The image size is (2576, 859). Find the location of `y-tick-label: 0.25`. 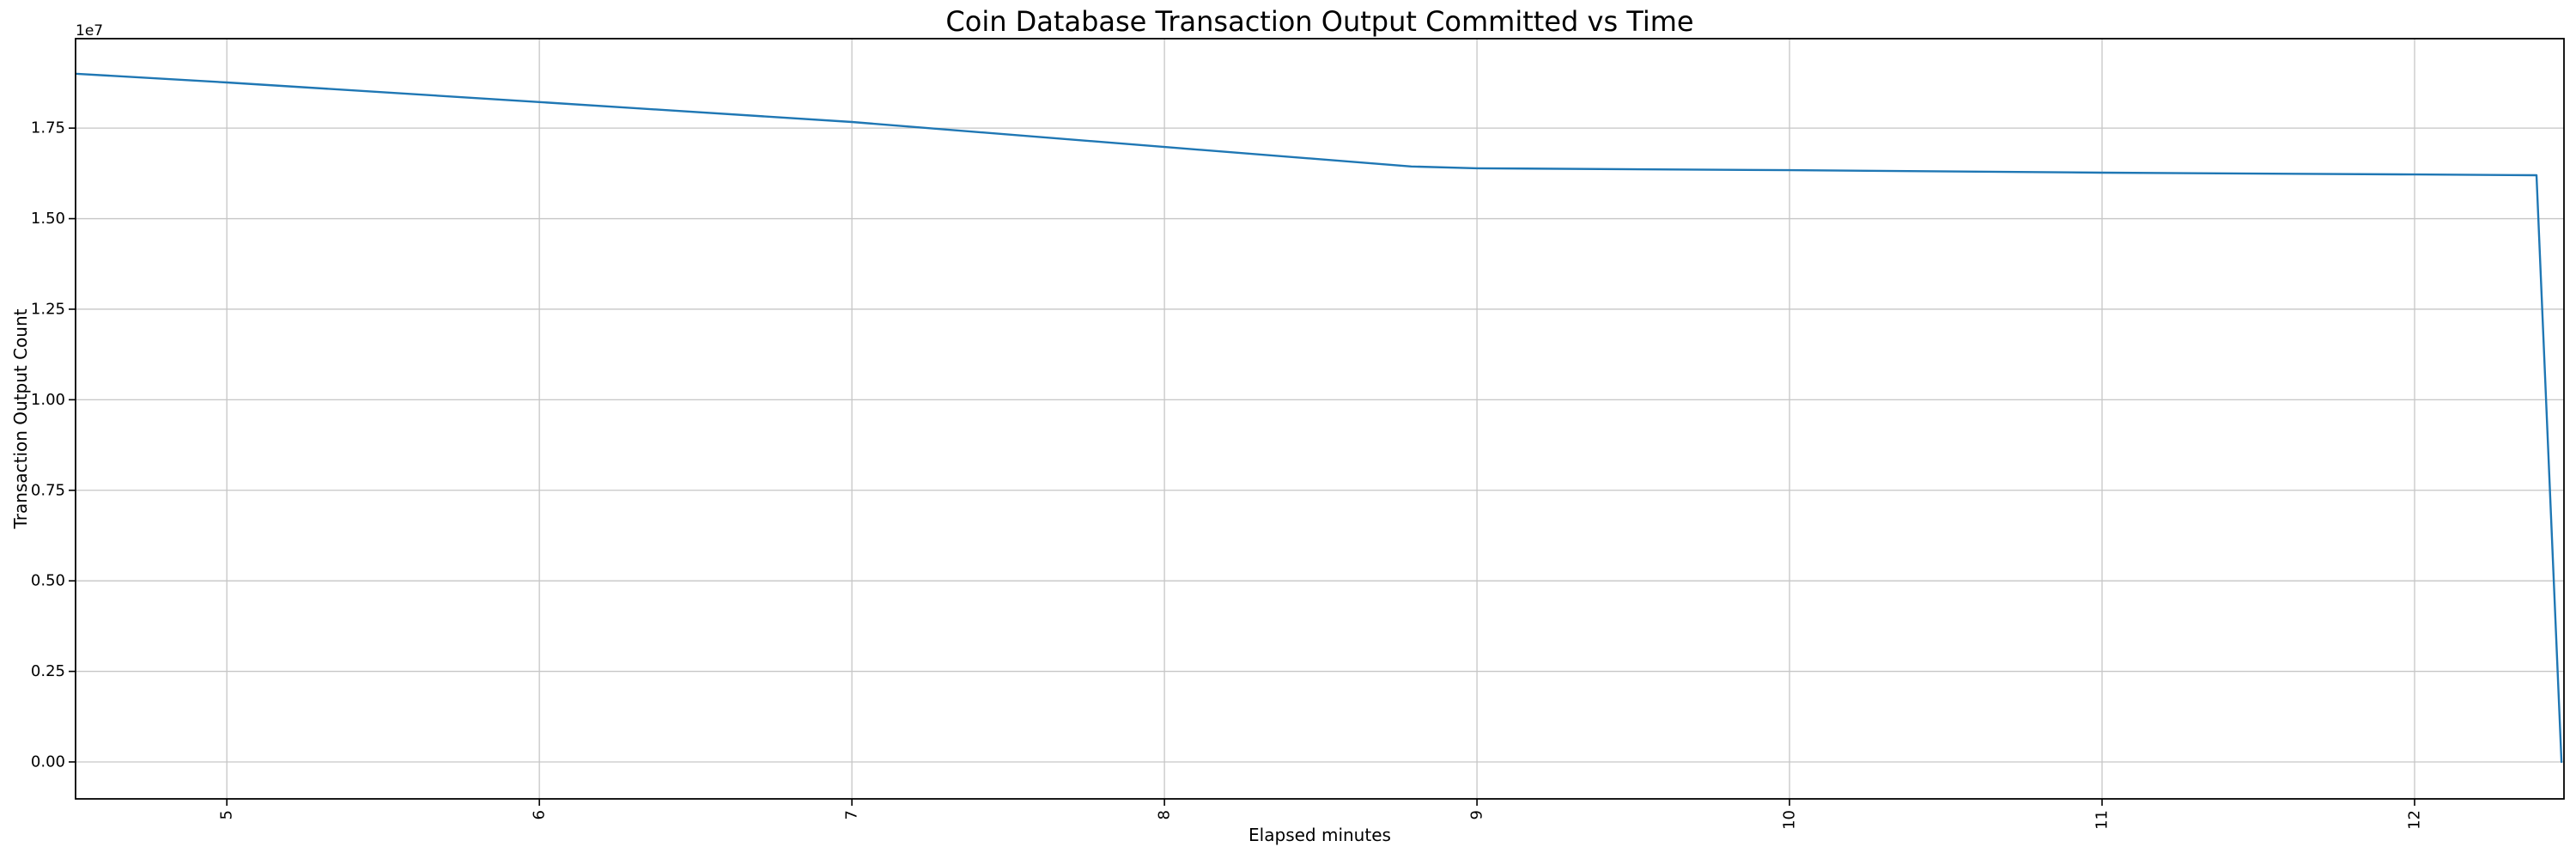

y-tick-label: 0.25 is located at coordinates (48, 671).